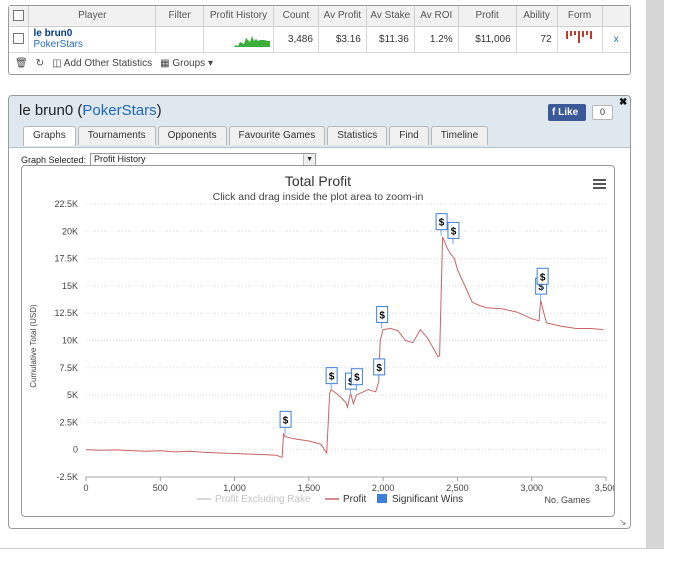  Describe the element at coordinates (119, 110) in the screenshot. I see `panel-site-link: PokerStars` at that location.